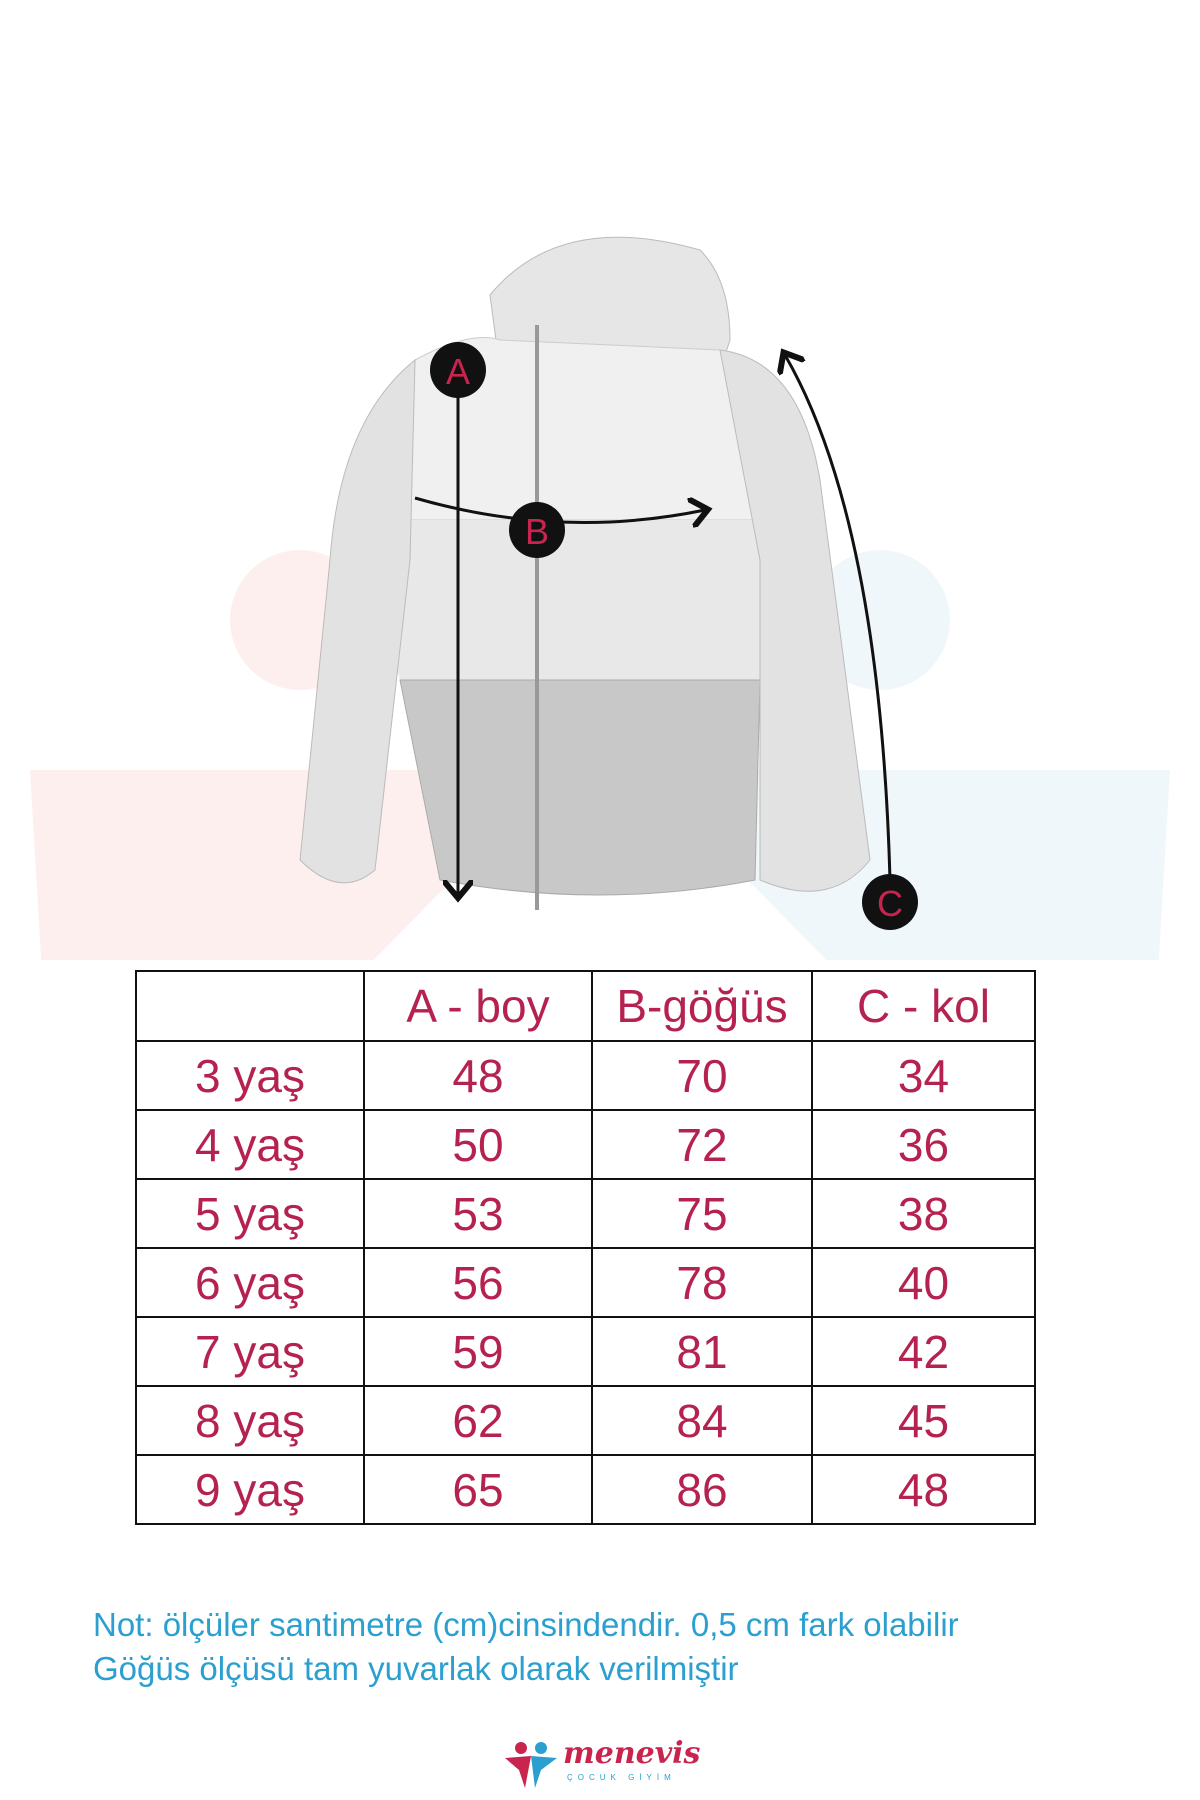 This screenshot has width=1200, height=1800. I want to click on gogus-cell: 84, so click(702, 1420).